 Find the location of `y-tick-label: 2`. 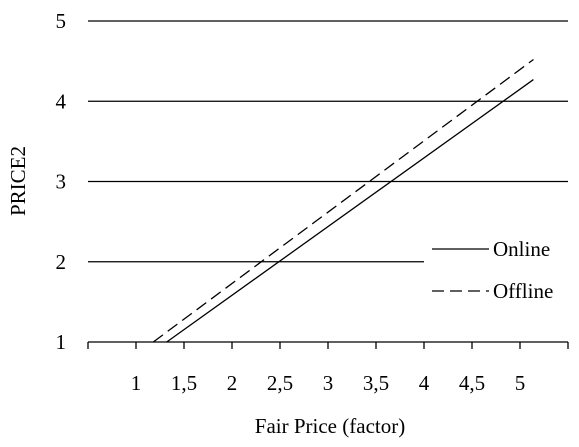

y-tick-label: 2 is located at coordinates (61, 262).